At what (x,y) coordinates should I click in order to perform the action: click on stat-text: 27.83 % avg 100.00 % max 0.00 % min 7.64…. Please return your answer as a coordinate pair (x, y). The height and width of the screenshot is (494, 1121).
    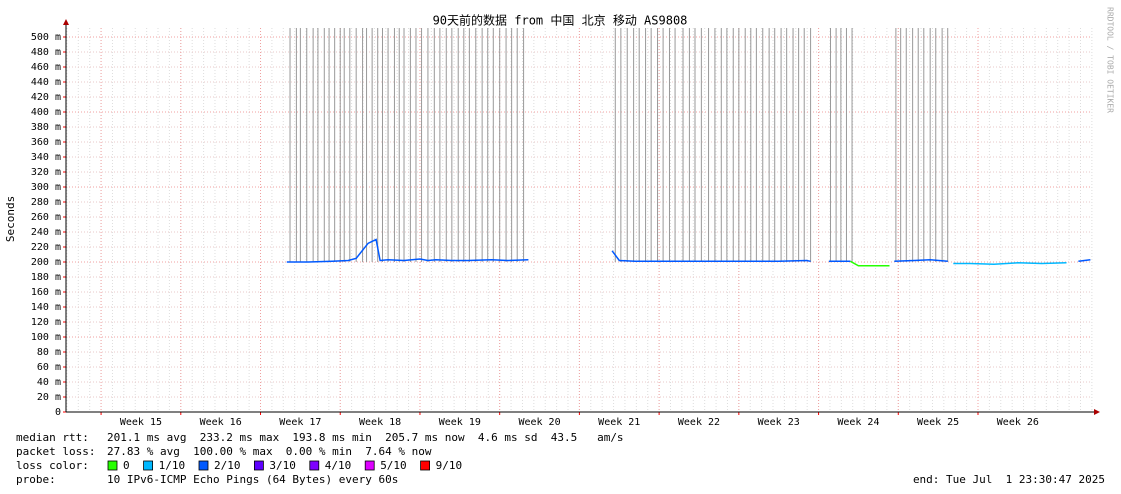
    Looking at the image, I should click on (269, 451).